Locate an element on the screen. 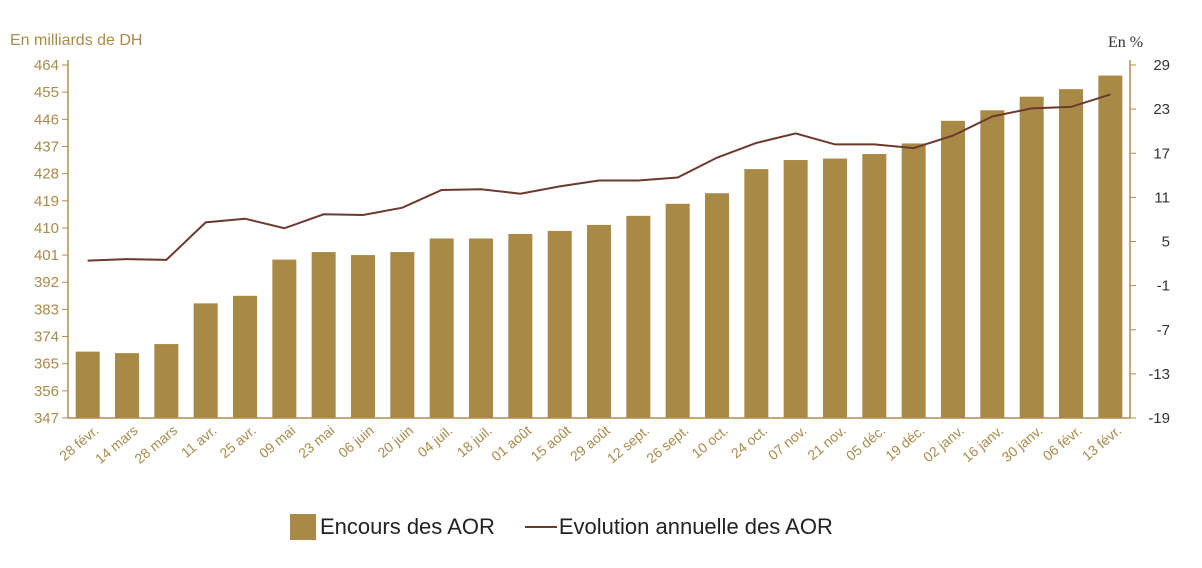 The height and width of the screenshot is (568, 1202). x-tick-label-20: 05 déc. is located at coordinates (865, 443).